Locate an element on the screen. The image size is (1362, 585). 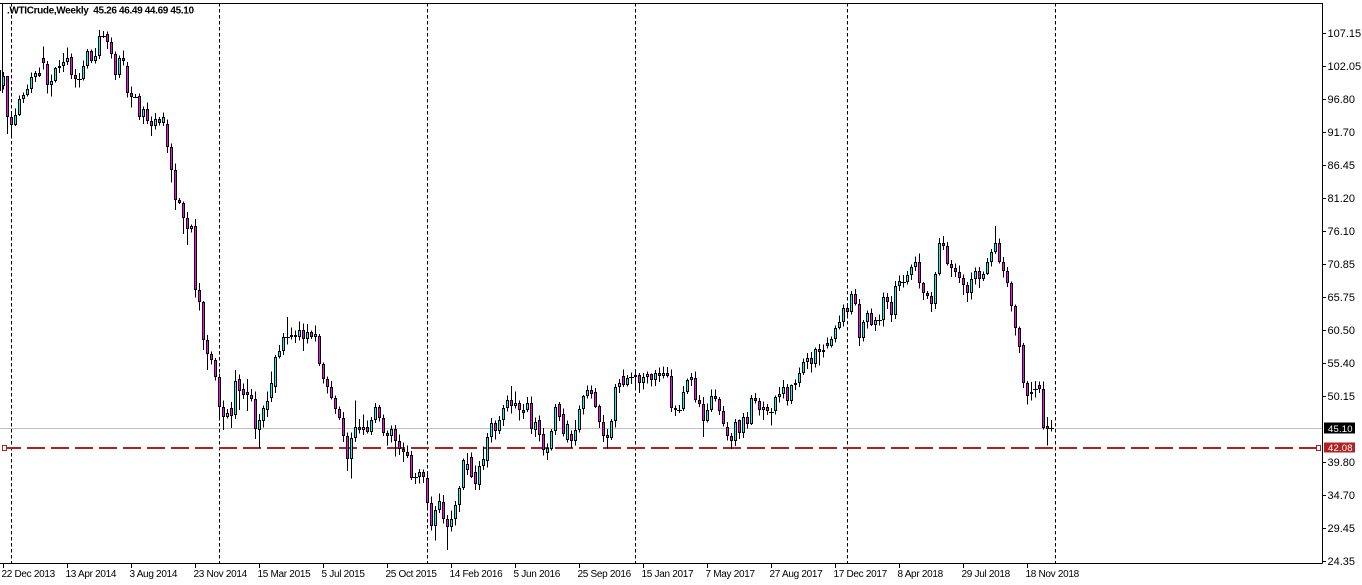
svg-text: 7 May 2017 is located at coordinates (731, 574).